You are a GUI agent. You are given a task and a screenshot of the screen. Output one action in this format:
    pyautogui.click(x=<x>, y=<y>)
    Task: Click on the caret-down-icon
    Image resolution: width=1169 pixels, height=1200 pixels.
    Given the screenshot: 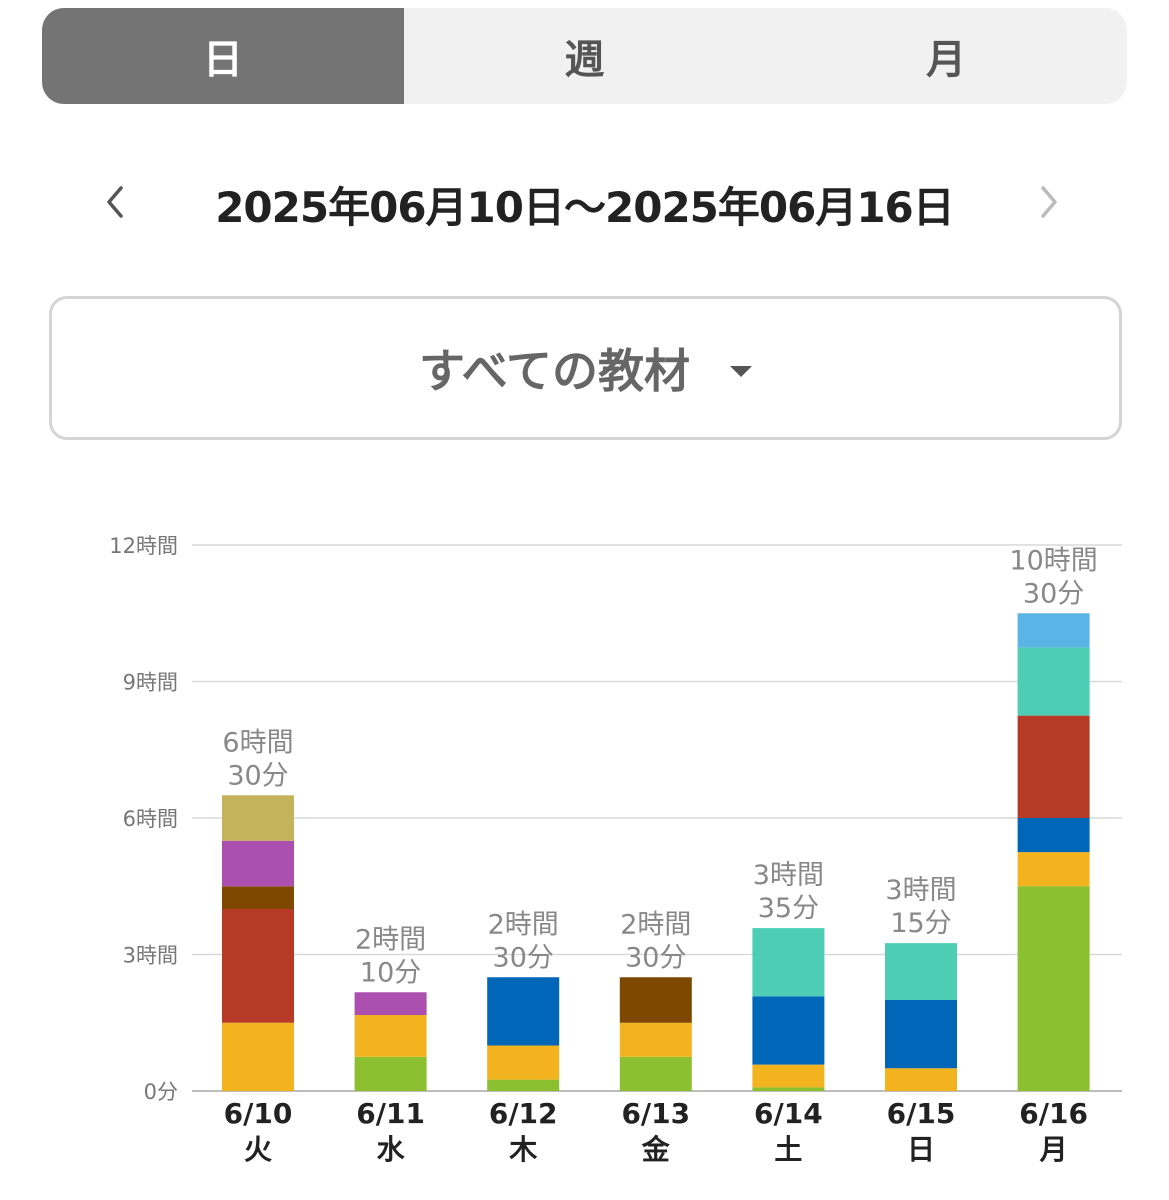 What is the action you would take?
    pyautogui.click(x=740, y=371)
    